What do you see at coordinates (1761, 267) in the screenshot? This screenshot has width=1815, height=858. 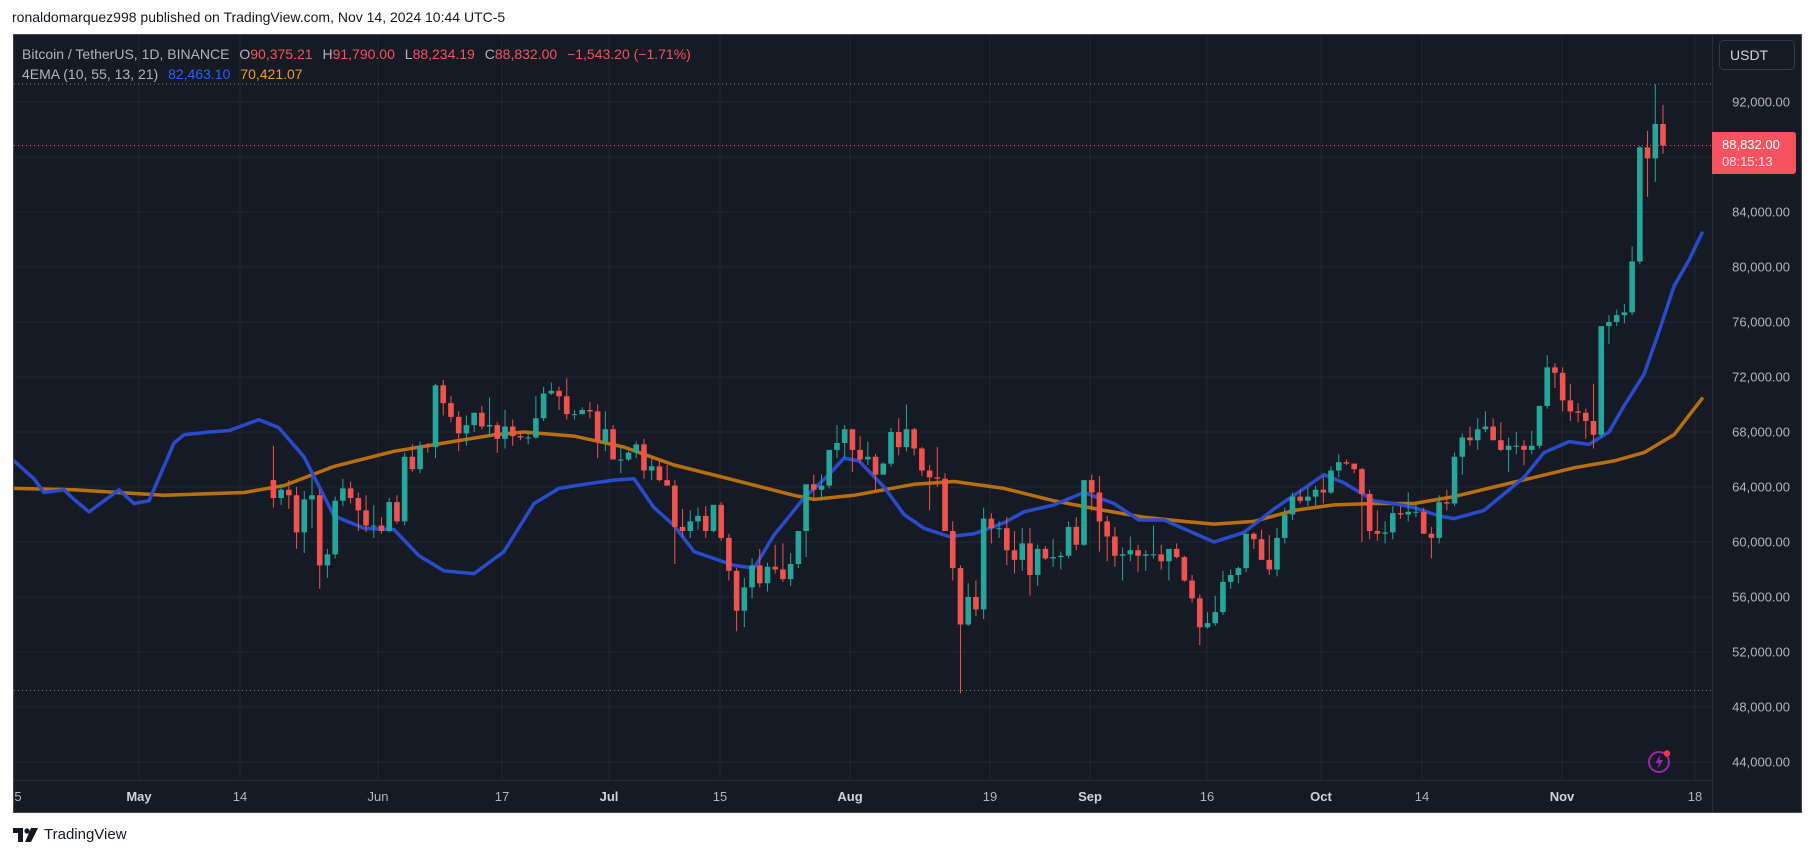 I see `price-tick-label: 80,000.00` at bounding box center [1761, 267].